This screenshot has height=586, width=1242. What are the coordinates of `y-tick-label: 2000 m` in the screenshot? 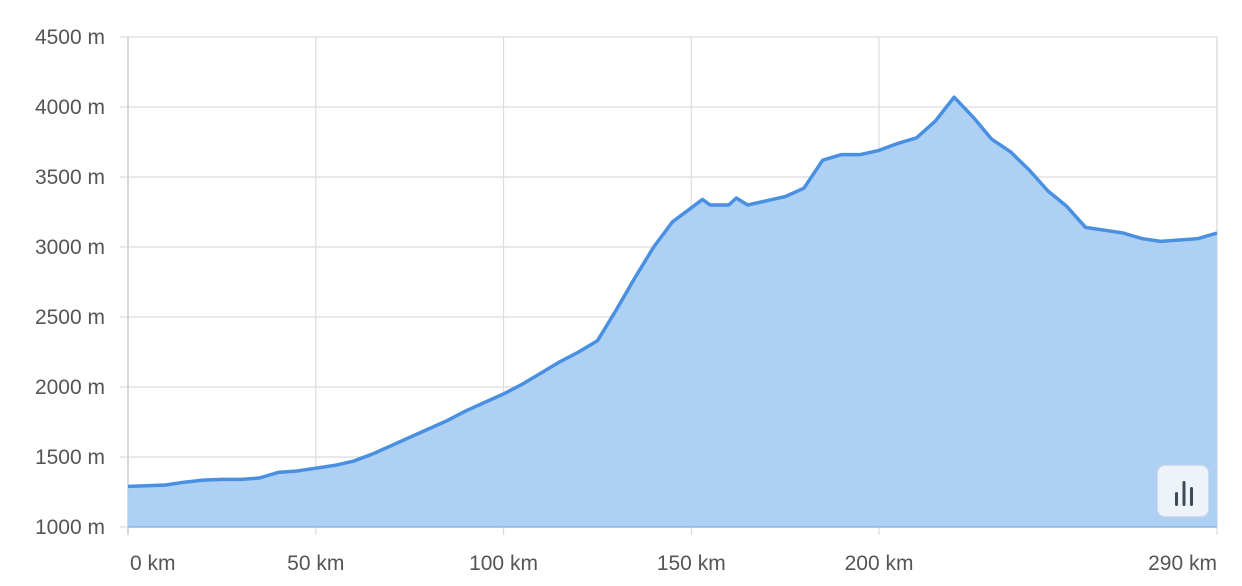 It's located at (70, 387).